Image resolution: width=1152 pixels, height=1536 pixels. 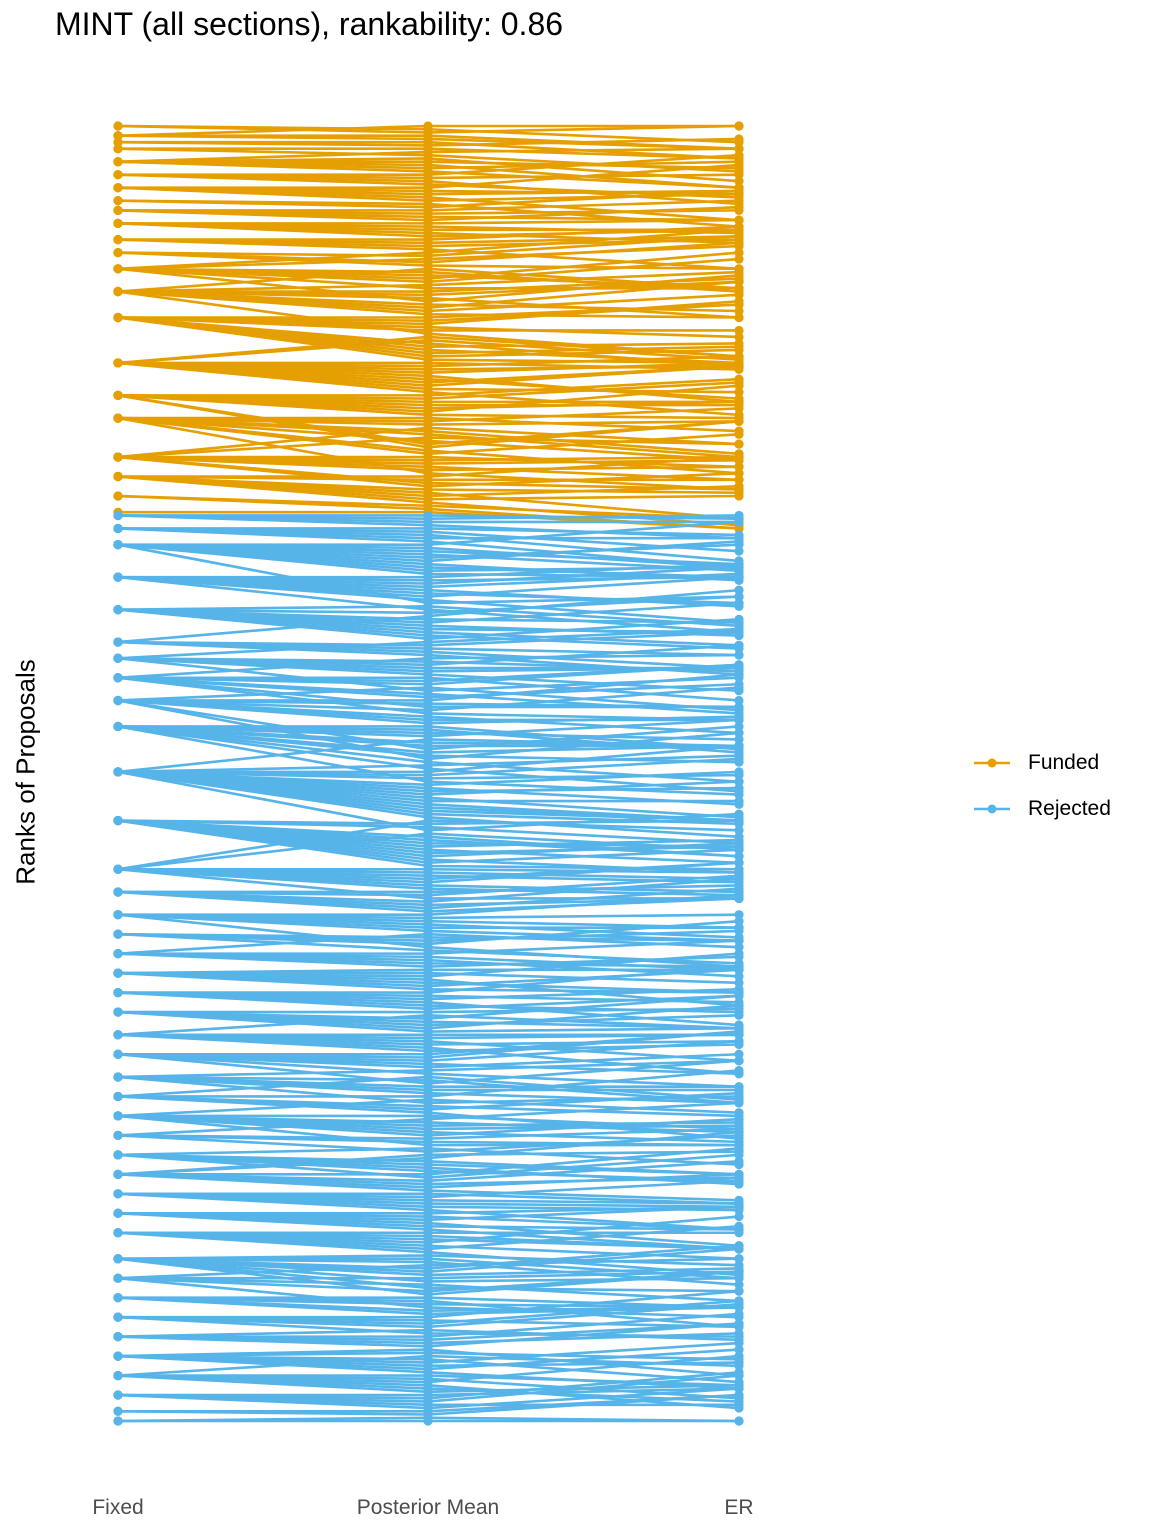 What do you see at coordinates (118, 1507) in the screenshot?
I see `x-tick-fixed: Fixed` at bounding box center [118, 1507].